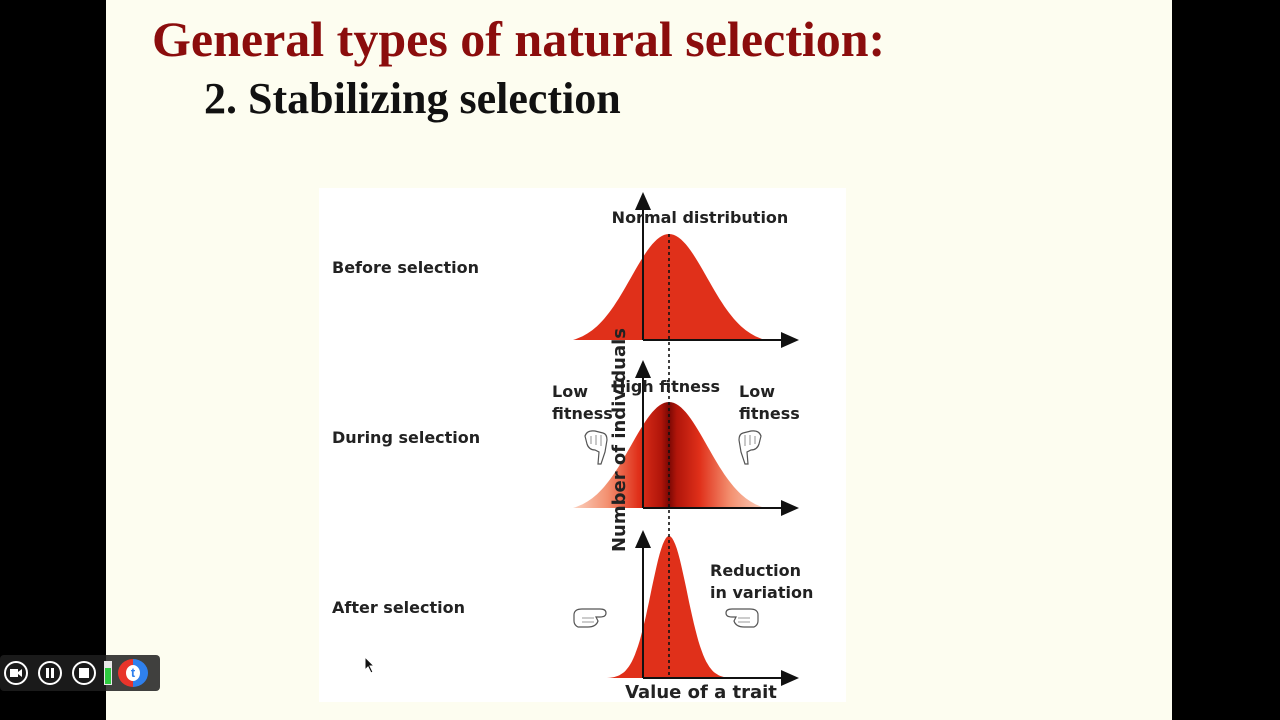 The image size is (1280, 720). What do you see at coordinates (700, 217) in the screenshot?
I see `normal-distribution-label: Normal distribution` at bounding box center [700, 217].